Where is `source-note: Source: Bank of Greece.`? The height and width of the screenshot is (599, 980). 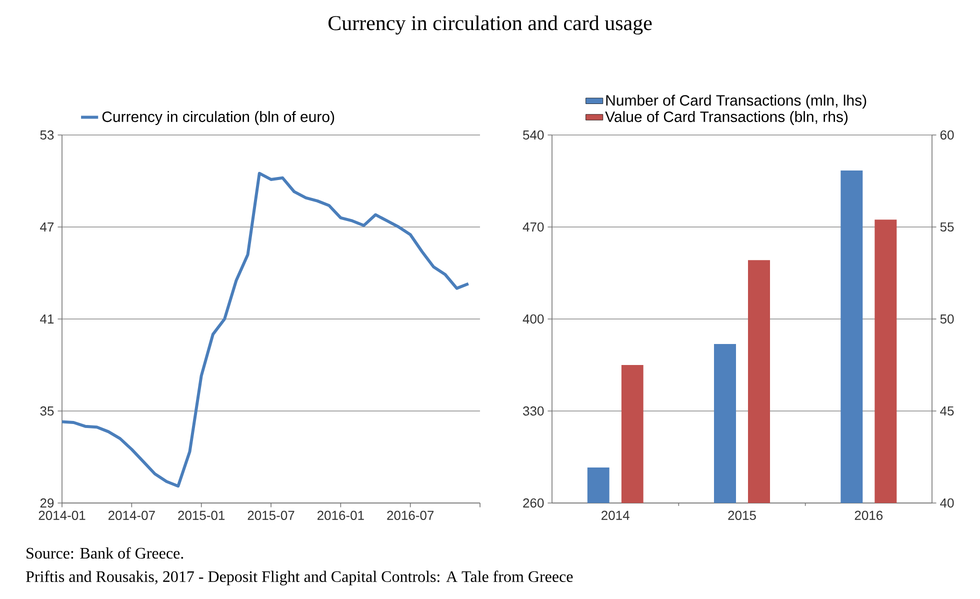 source-note: Source: Bank of Greece. is located at coordinates (105, 553).